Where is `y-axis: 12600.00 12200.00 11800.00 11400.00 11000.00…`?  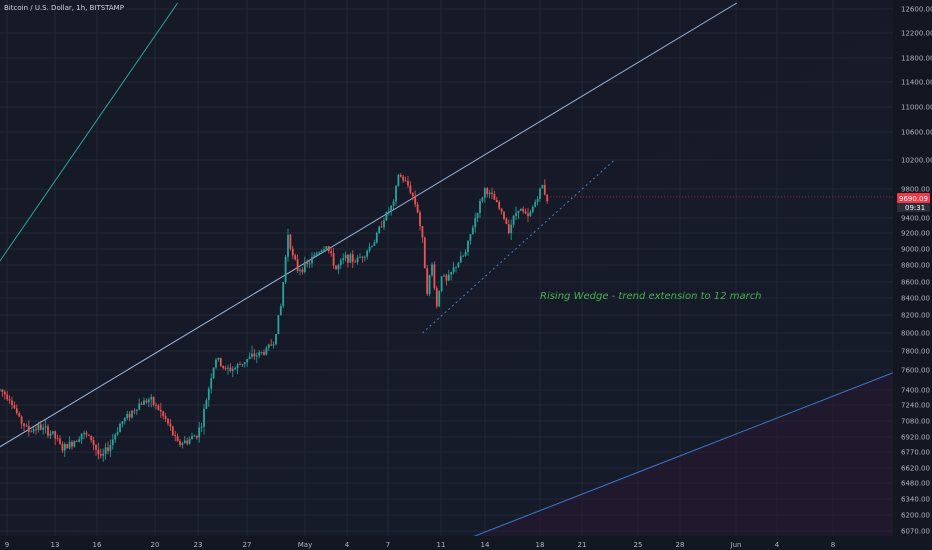
y-axis: 12600.00 12200.00 11800.00 11400.00 11000.00… is located at coordinates (912, 275).